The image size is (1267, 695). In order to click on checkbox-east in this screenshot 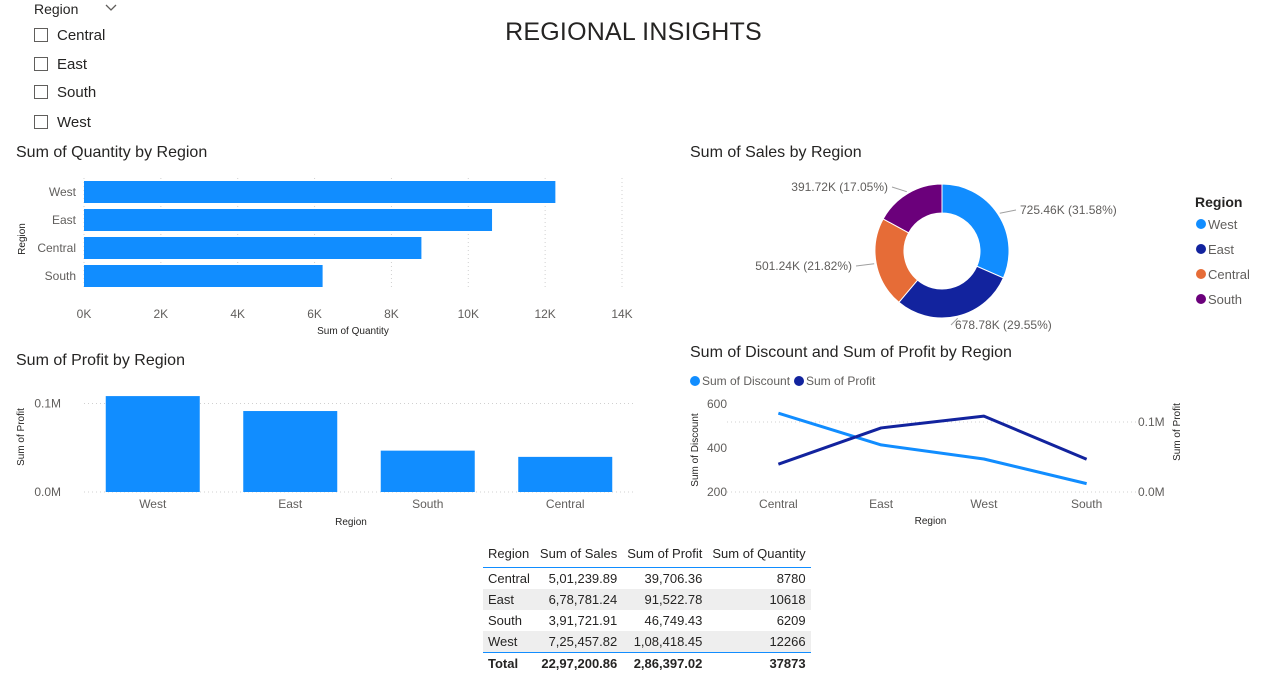, I will do `click(41, 64)`.